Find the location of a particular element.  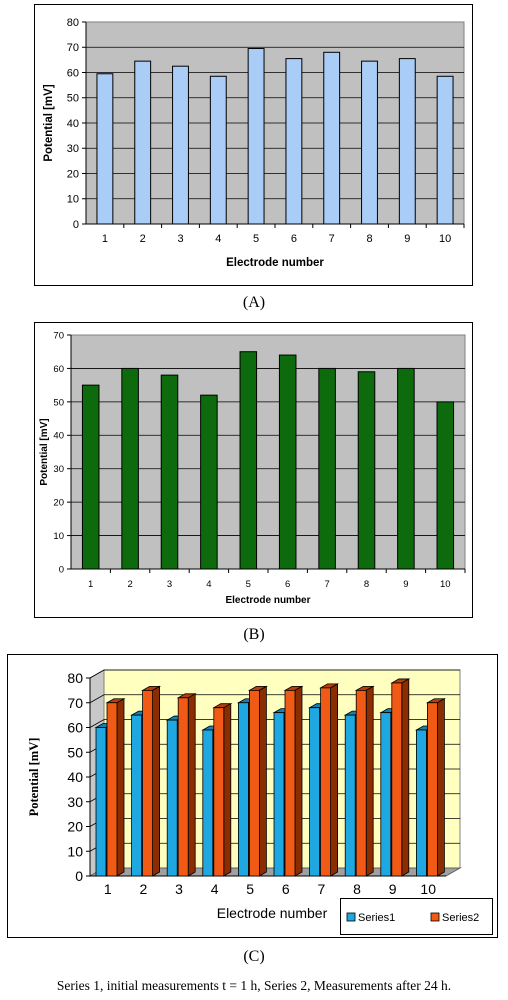

y-tick-label: 20 is located at coordinates (73, 174).